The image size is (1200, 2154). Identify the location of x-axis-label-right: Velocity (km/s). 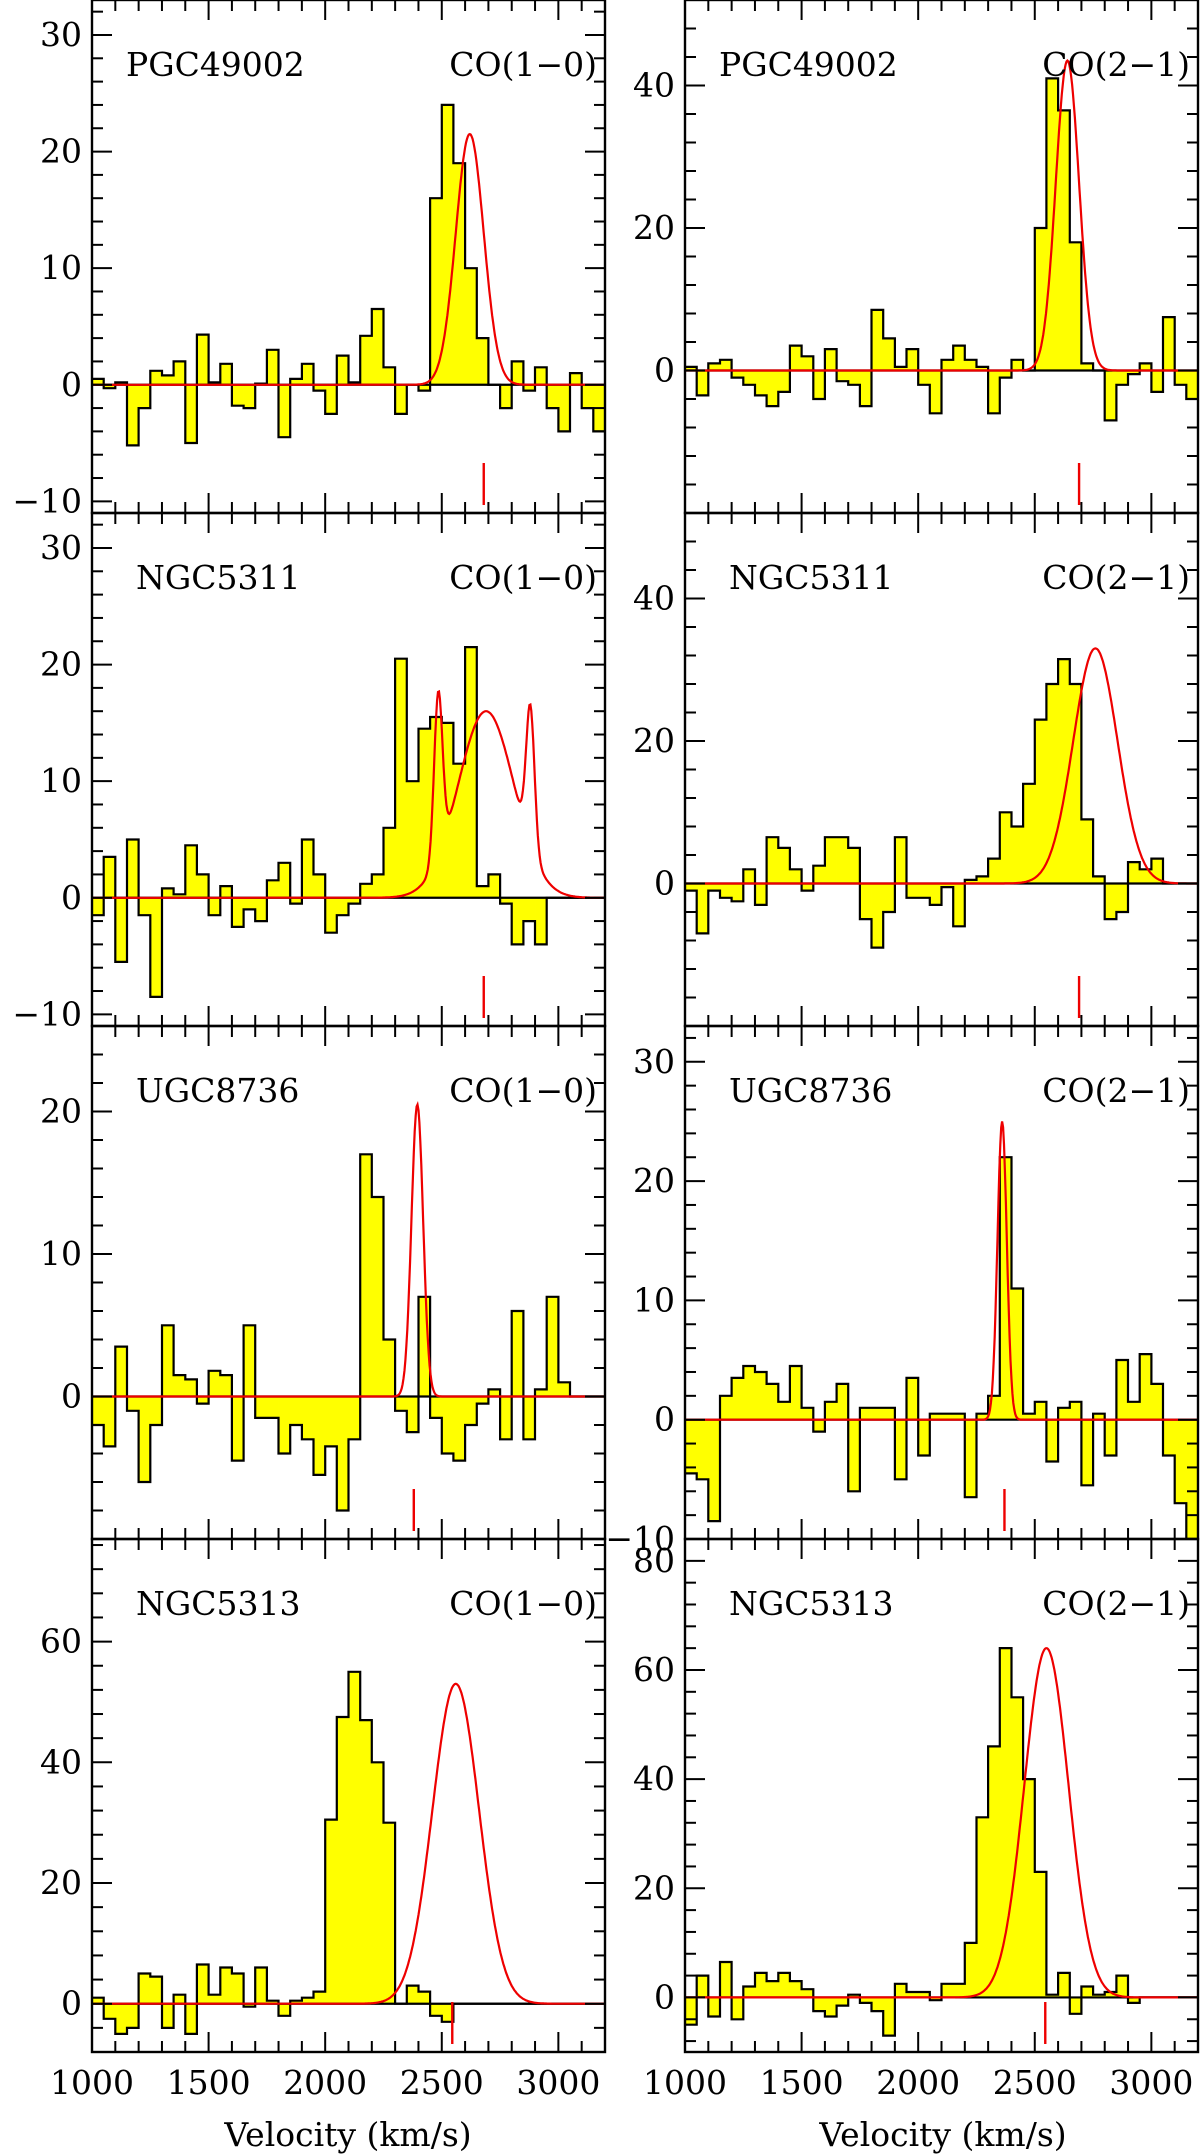
(942, 2134).